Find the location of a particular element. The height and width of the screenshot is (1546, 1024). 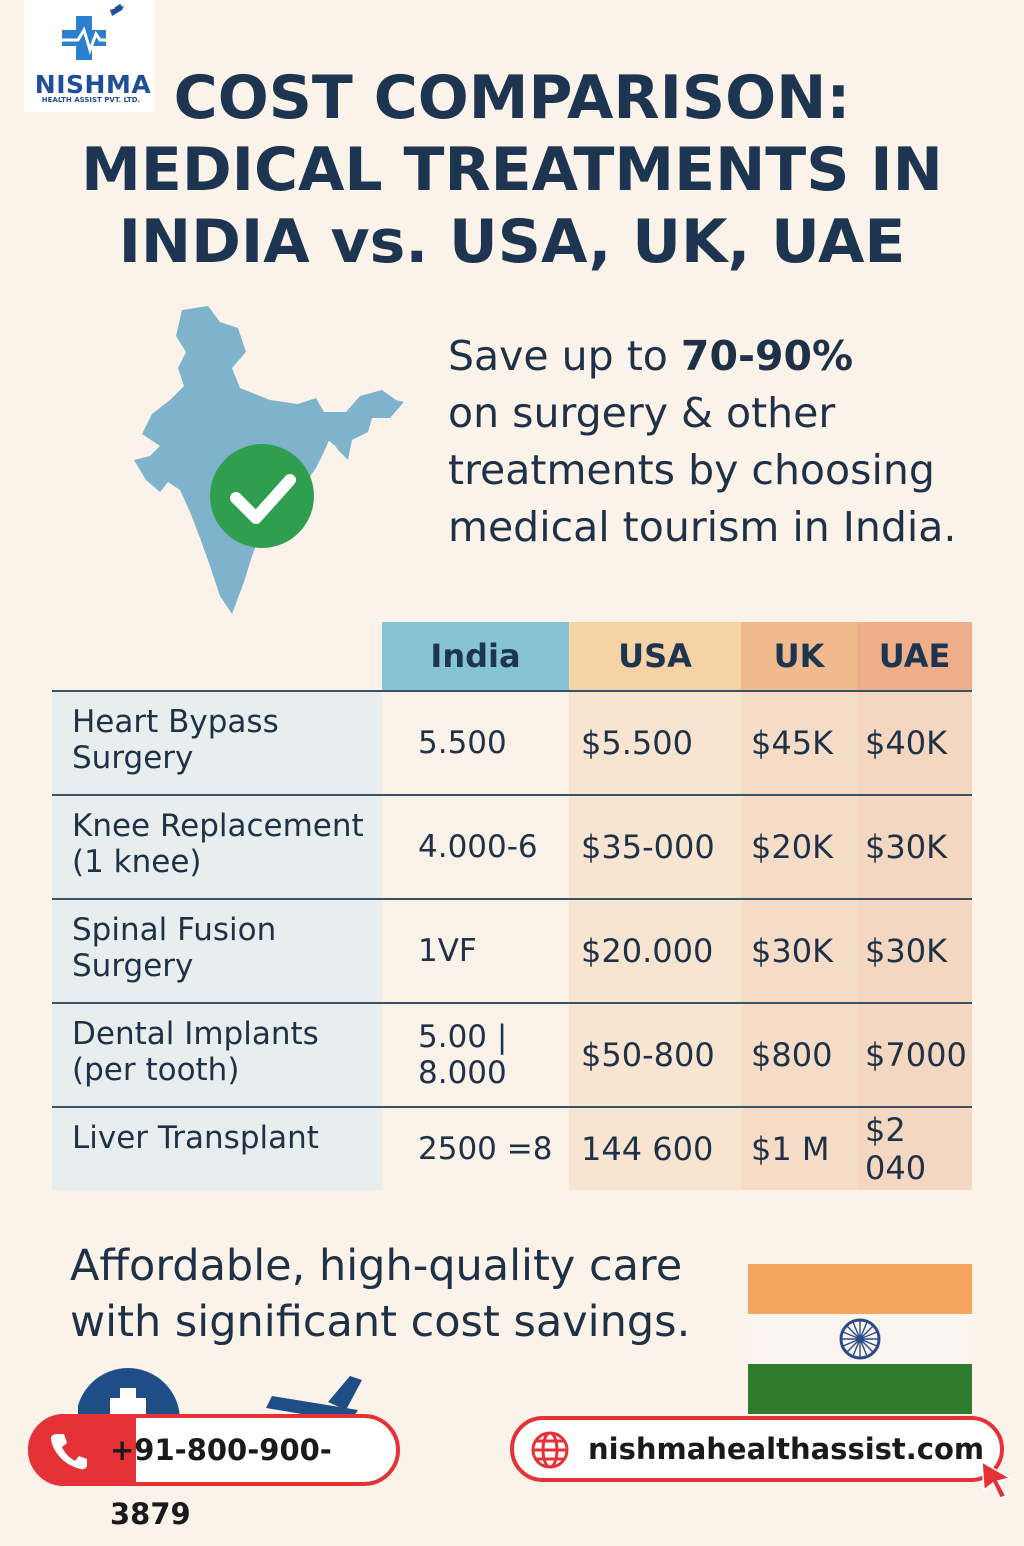

india-price: 4.000-6 is located at coordinates (478, 847).